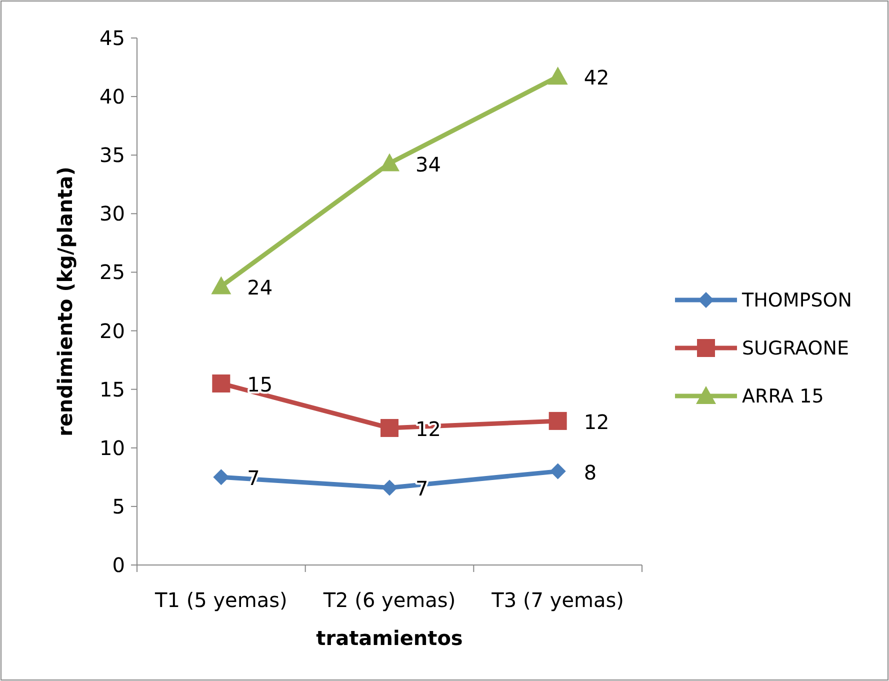 The width and height of the screenshot is (889, 681). What do you see at coordinates (118, 565) in the screenshot?
I see `y-tick-label: 0` at bounding box center [118, 565].